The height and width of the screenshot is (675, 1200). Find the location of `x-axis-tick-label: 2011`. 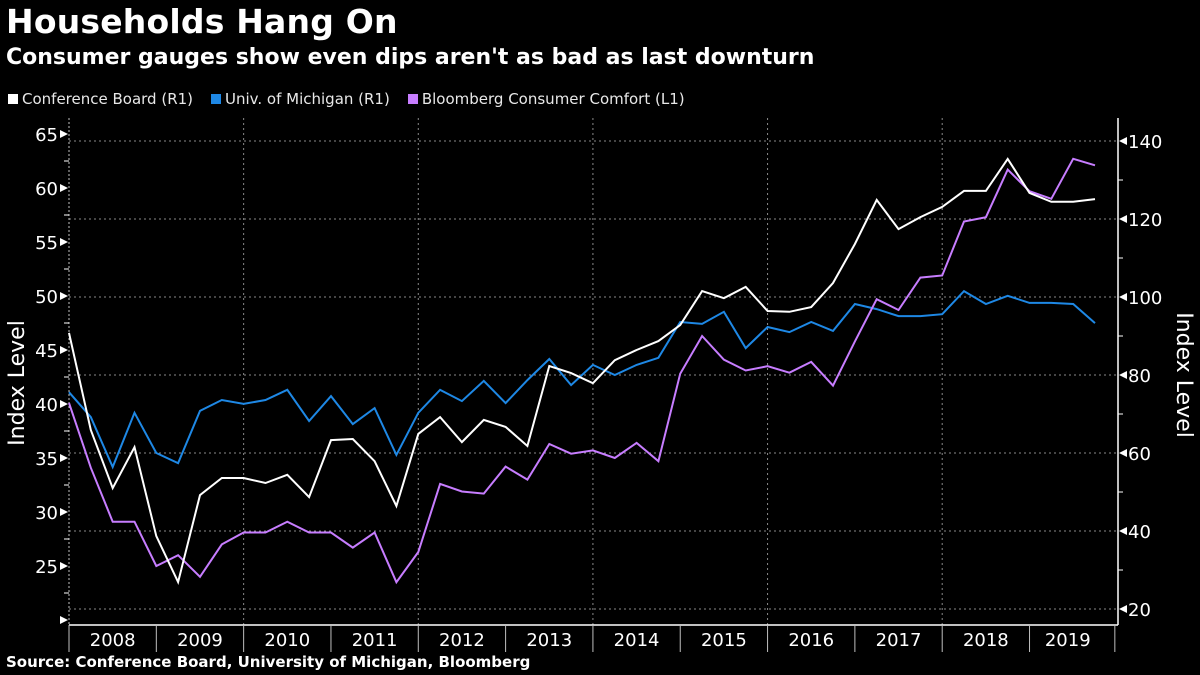

x-axis-tick-label: 2011 is located at coordinates (375, 640).